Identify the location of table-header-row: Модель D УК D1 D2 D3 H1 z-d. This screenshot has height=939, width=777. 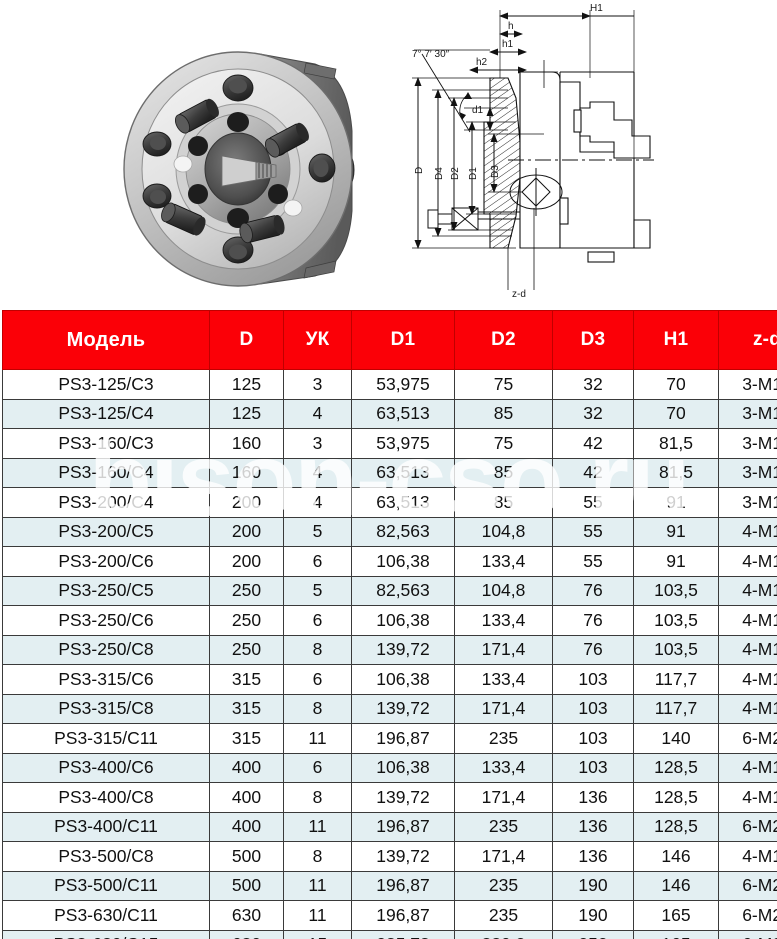
(389, 340).